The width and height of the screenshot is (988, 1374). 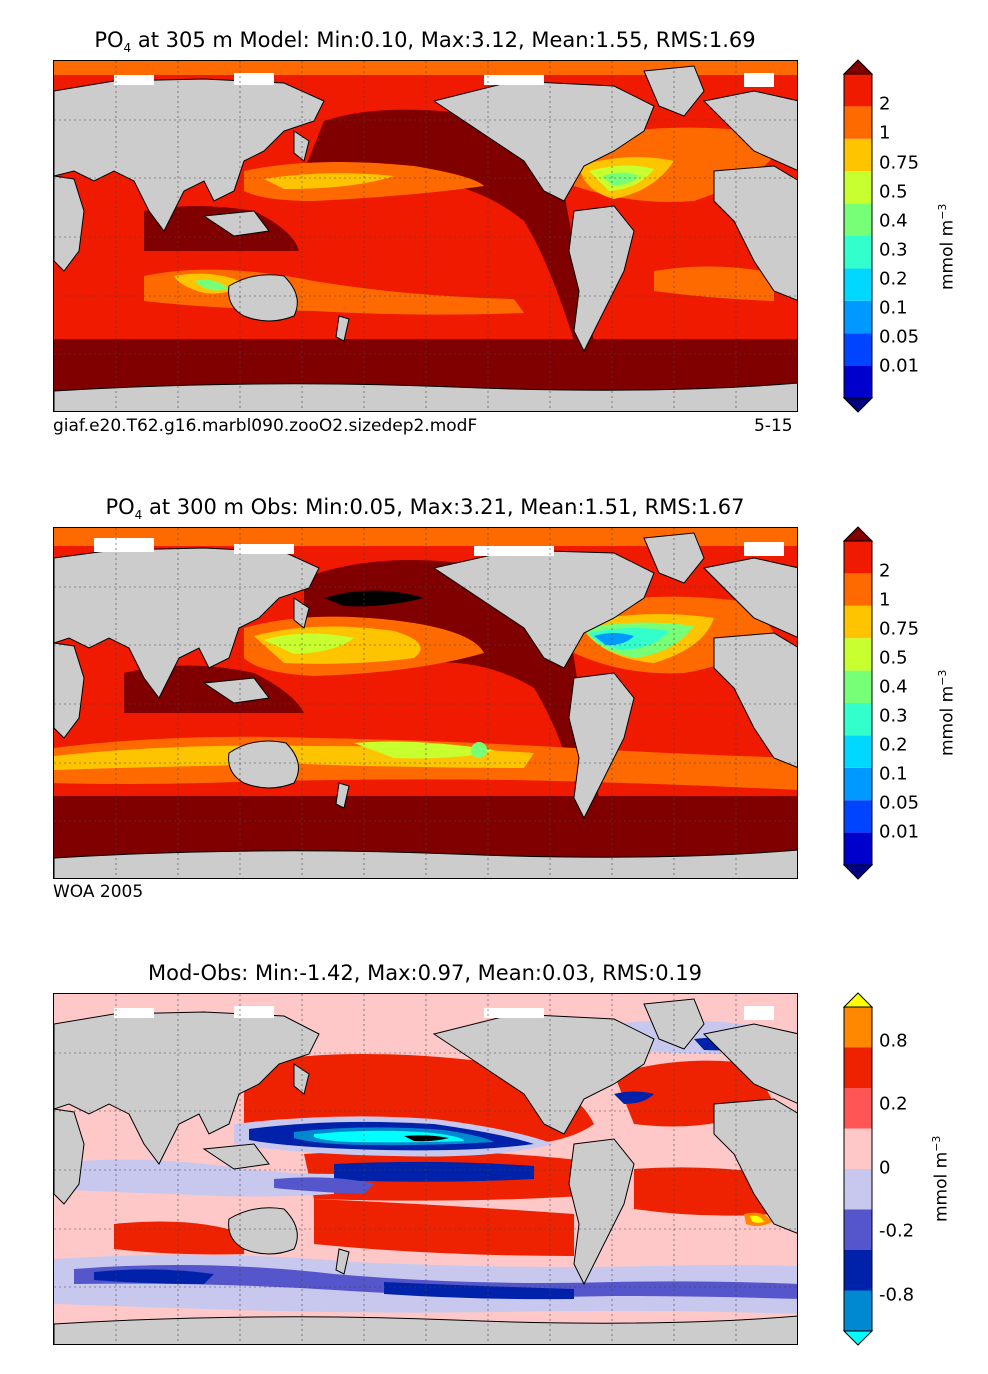 What do you see at coordinates (947, 712) in the screenshot?
I see `panel2-unit-label: mmol m−3` at bounding box center [947, 712].